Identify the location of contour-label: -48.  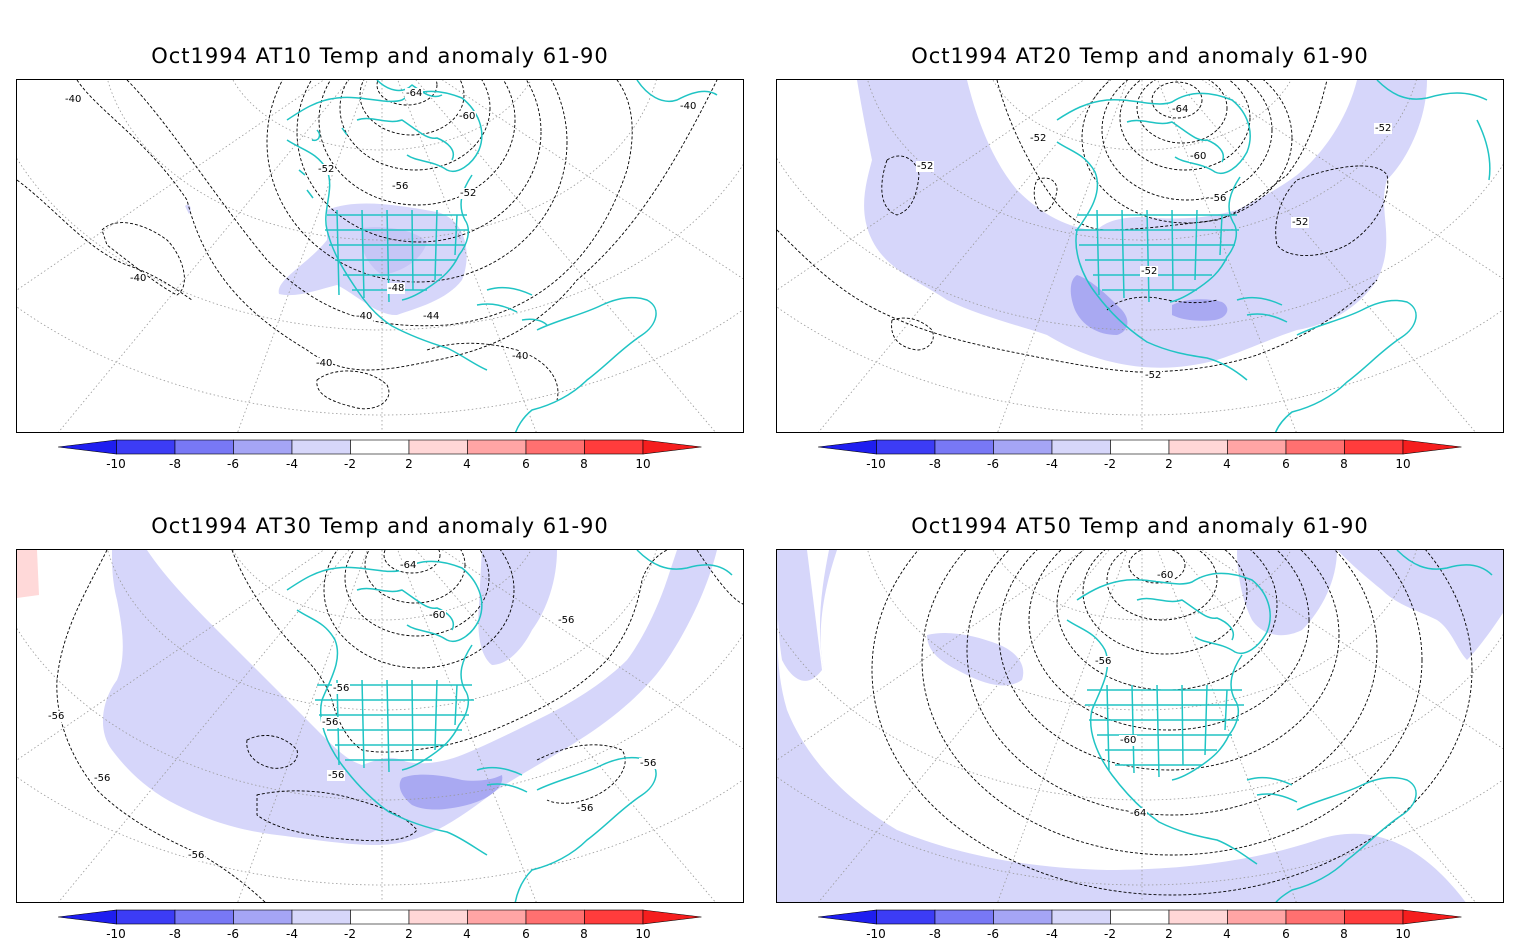
(396, 288).